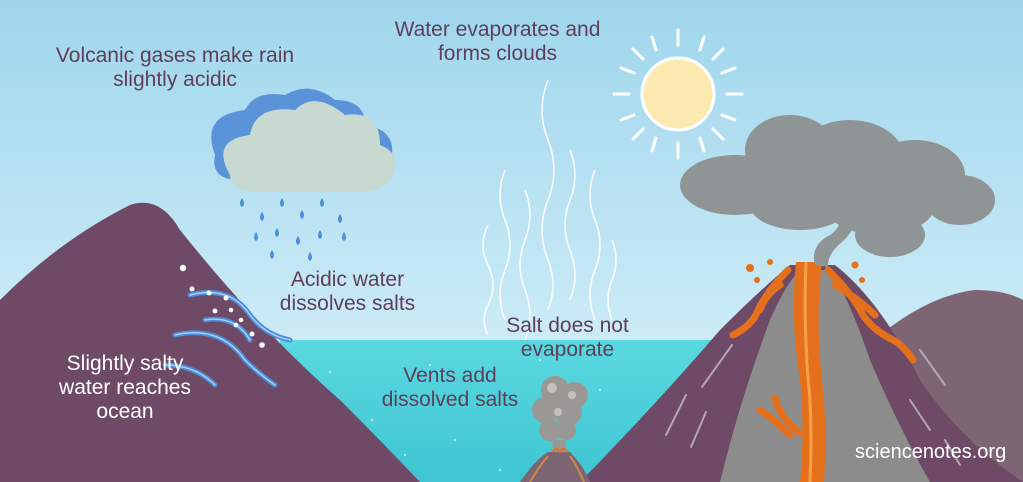 Image resolution: width=1023 pixels, height=482 pixels. I want to click on smoke-cloud-icon, so click(837, 191).